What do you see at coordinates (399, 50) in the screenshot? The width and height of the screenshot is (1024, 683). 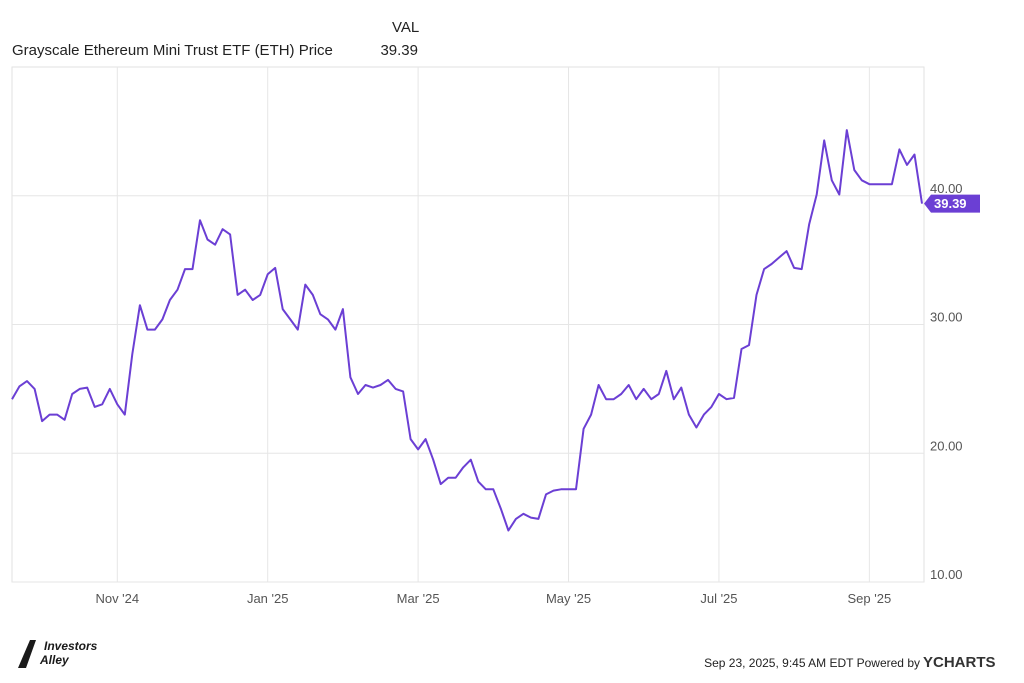 I see `legend-value: 39.39` at bounding box center [399, 50].